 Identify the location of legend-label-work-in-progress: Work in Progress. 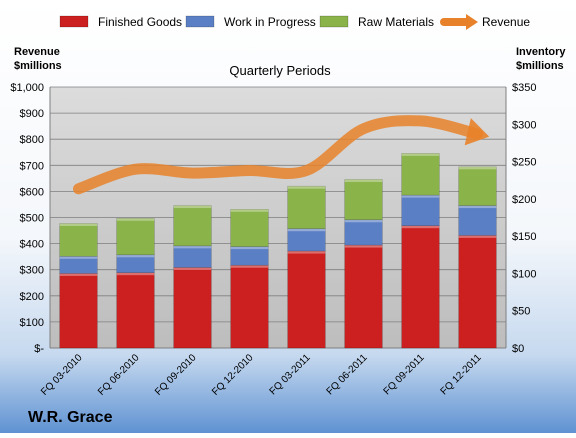
(270, 22).